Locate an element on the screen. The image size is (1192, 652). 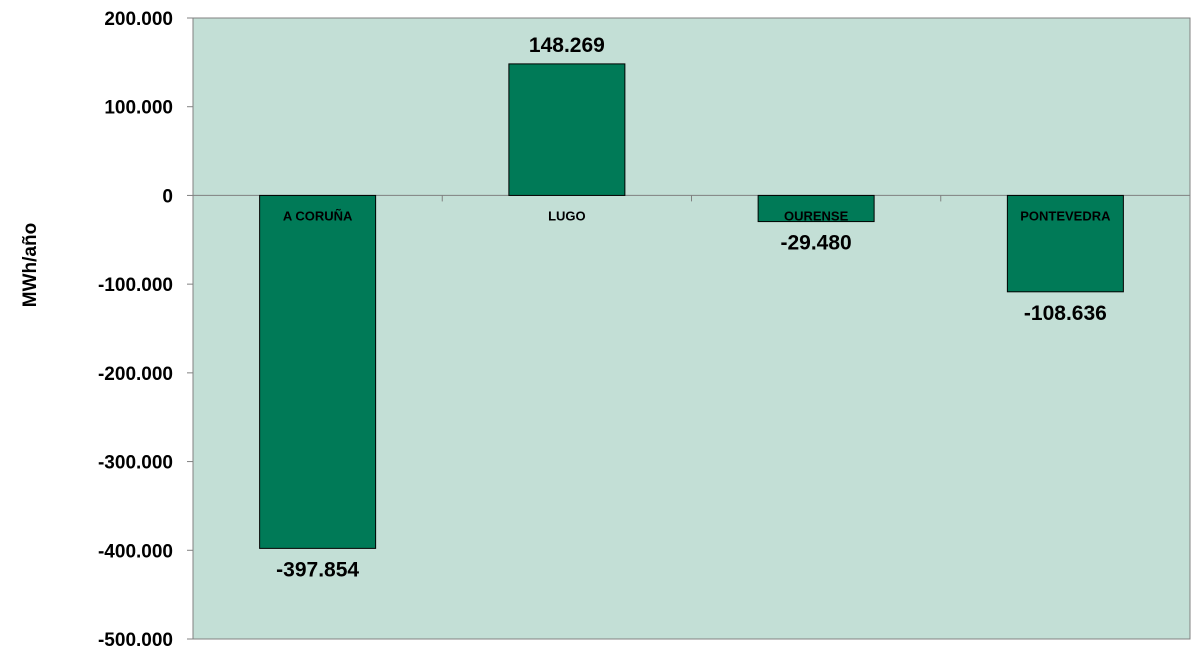
y-tick-label: 200.000 is located at coordinates (138, 19).